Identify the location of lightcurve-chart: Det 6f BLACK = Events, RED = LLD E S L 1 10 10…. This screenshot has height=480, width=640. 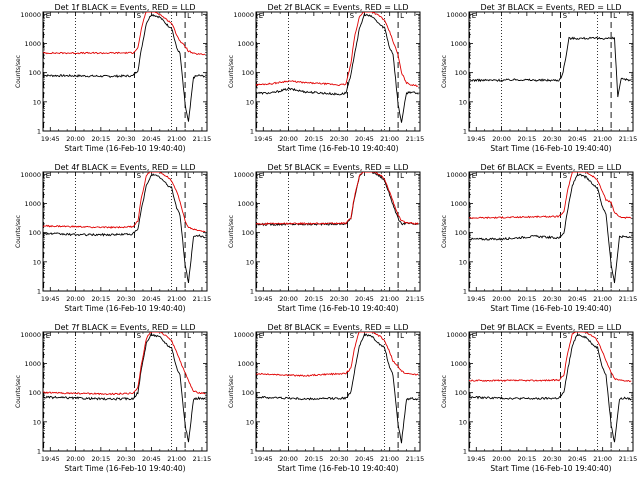
(539, 238).